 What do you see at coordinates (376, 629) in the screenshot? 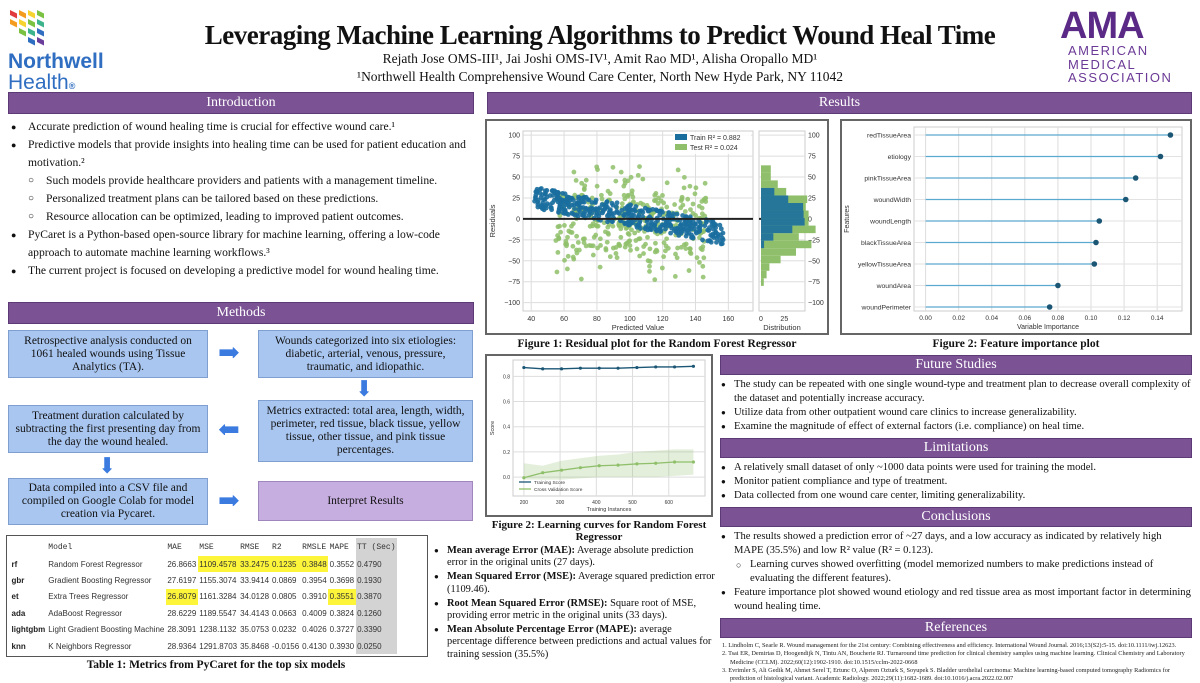
I see `table-cell: 0.3390` at bounding box center [376, 629].